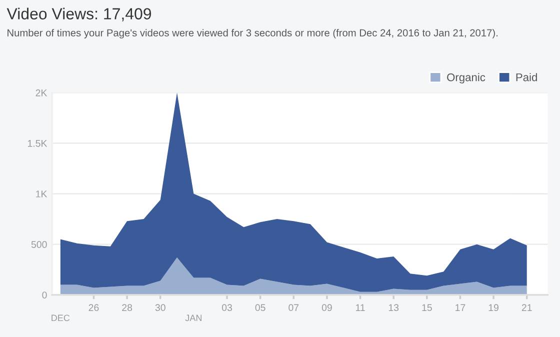  What do you see at coordinates (193, 318) in the screenshot?
I see `x2-tick-label: JAN` at bounding box center [193, 318].